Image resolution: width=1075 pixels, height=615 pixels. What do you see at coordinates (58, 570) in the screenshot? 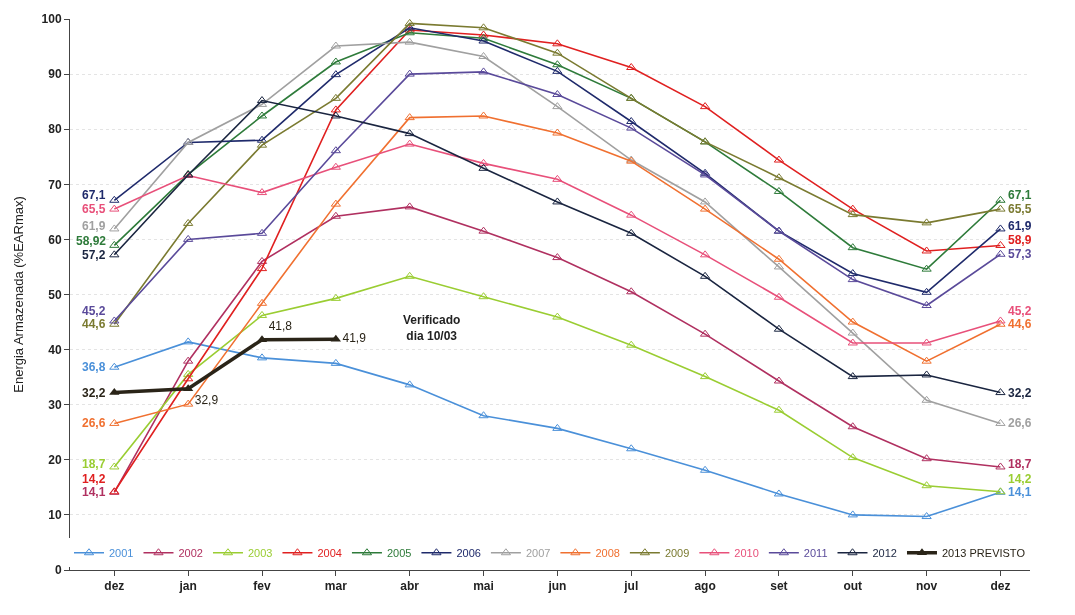
I see `y-tick-label: 0` at bounding box center [58, 570].